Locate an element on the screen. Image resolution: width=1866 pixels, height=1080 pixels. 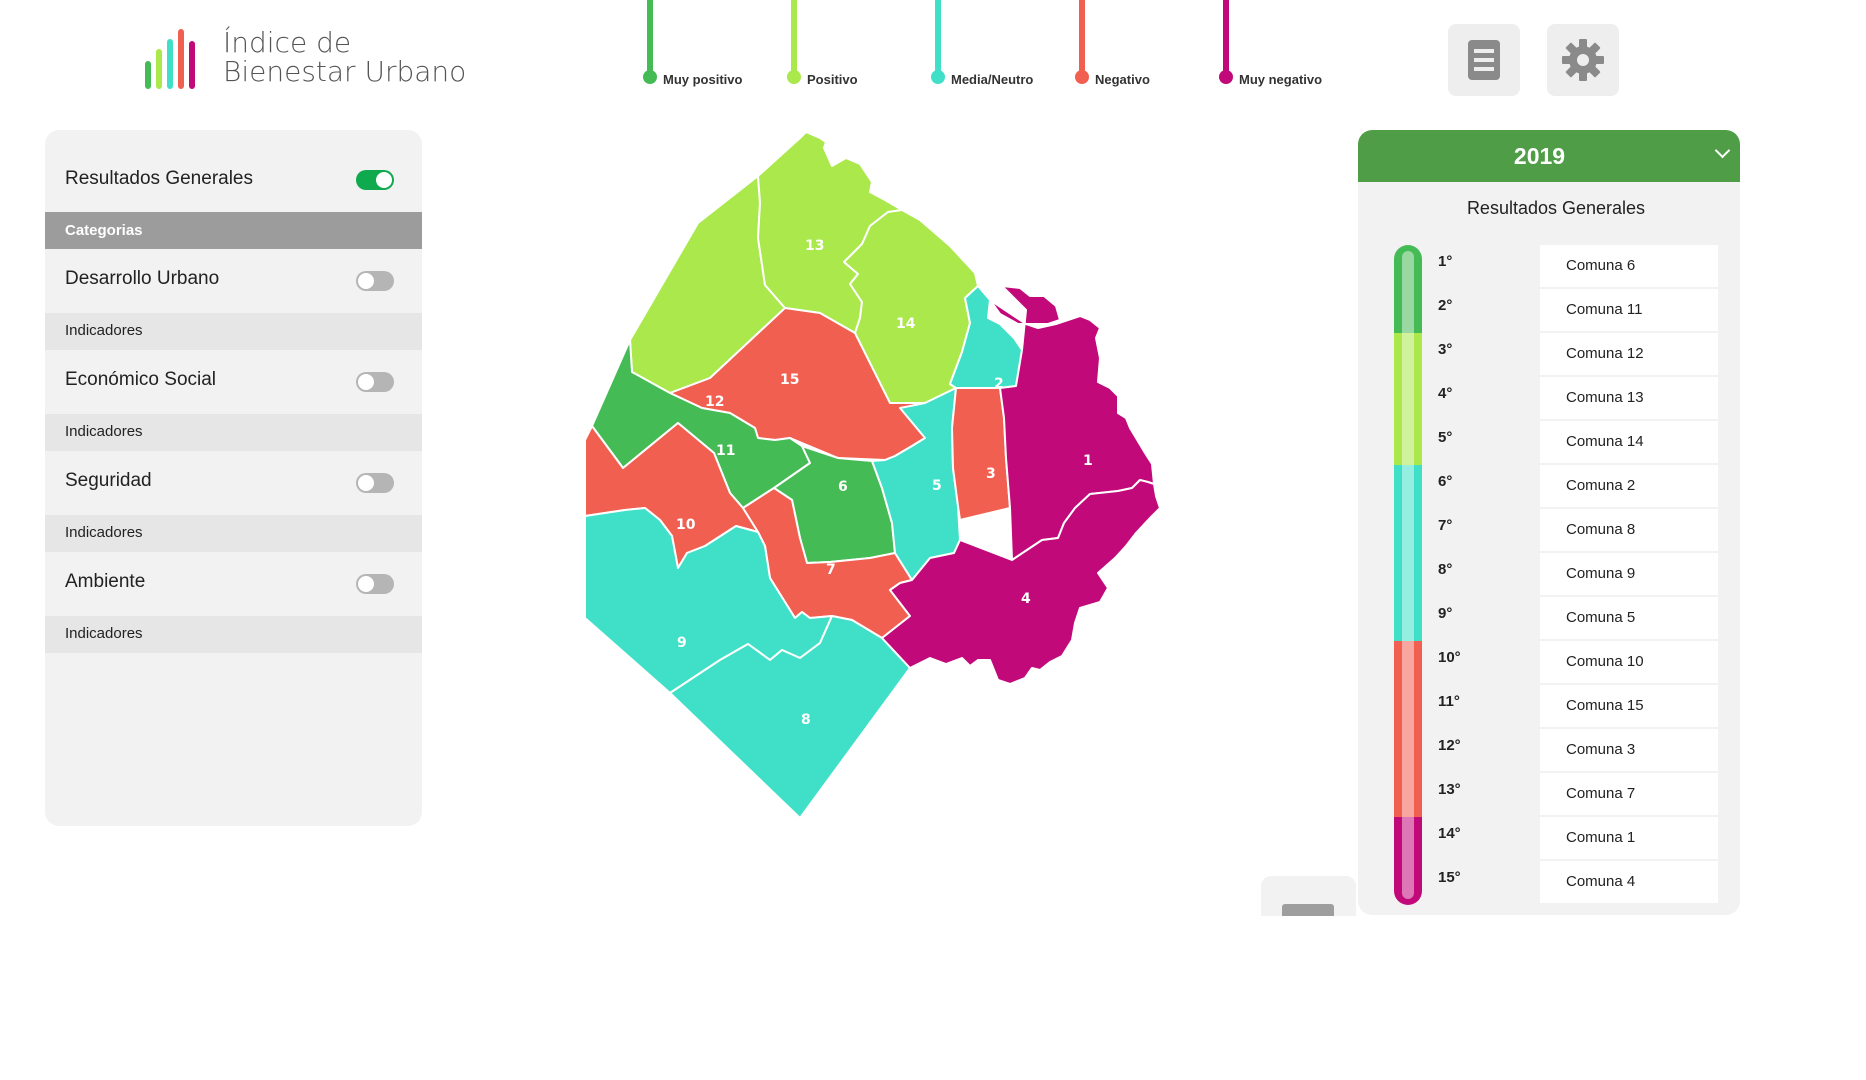
app-title-line2: Bienestar Urbano is located at coordinates (345, 71).